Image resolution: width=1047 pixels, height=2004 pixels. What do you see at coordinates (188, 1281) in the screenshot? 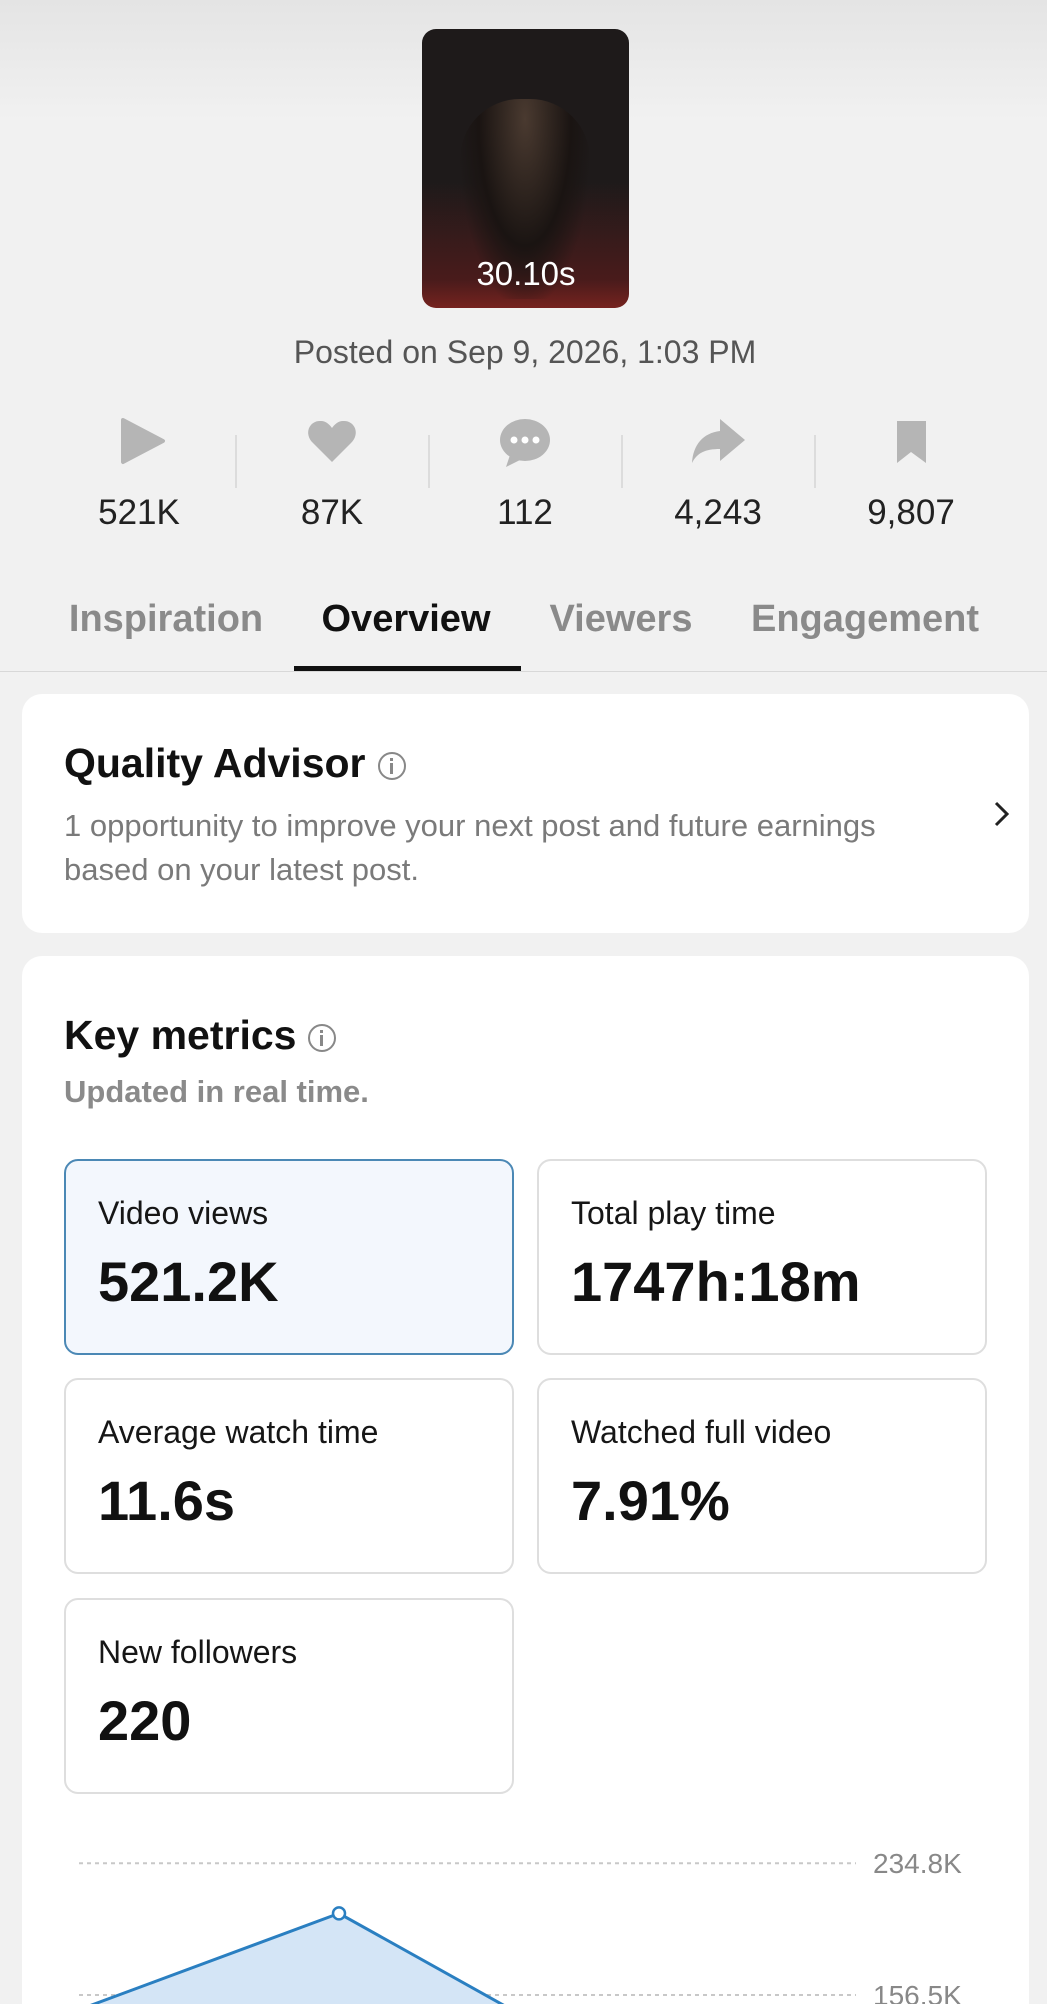
I see `metric-value: 521.2K` at bounding box center [188, 1281].